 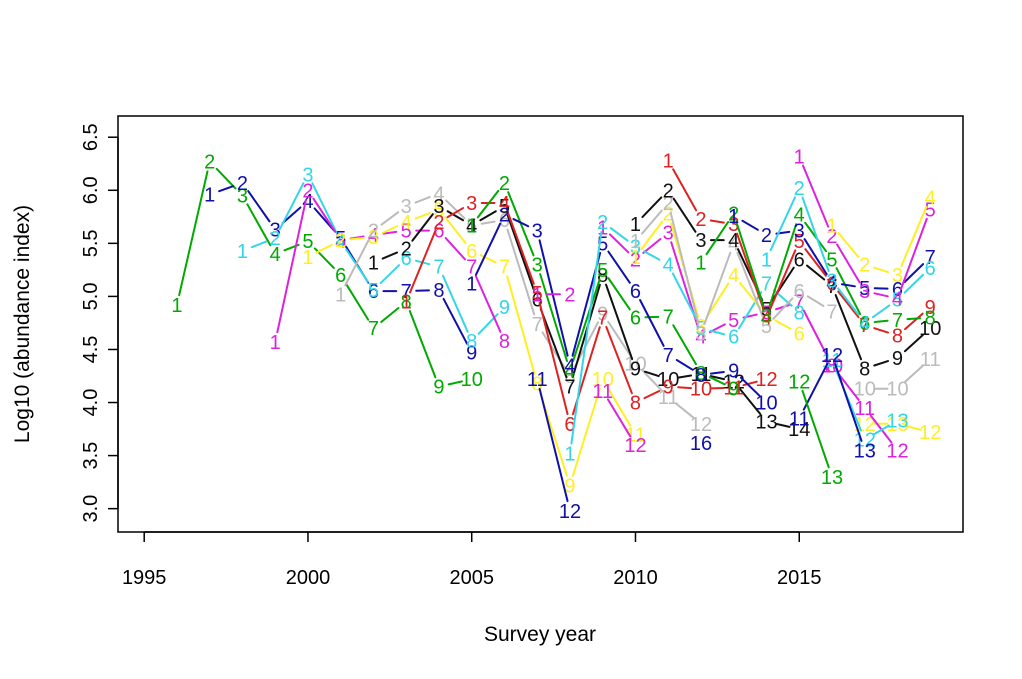 What do you see at coordinates (99, 323) in the screenshot?
I see `y-axis: 3.0 3.5 4.0 4.5 5.0 5.5 6.0 6.5` at bounding box center [99, 323].